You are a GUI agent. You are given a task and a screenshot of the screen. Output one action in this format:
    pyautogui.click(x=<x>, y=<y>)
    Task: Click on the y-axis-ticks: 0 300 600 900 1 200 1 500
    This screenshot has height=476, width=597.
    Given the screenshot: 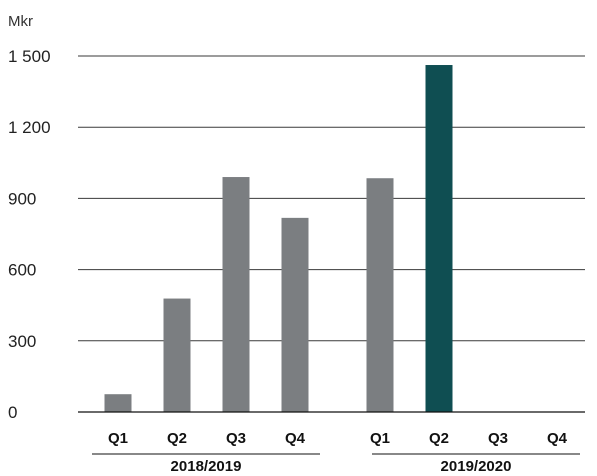 What is the action you would take?
    pyautogui.click(x=29, y=234)
    